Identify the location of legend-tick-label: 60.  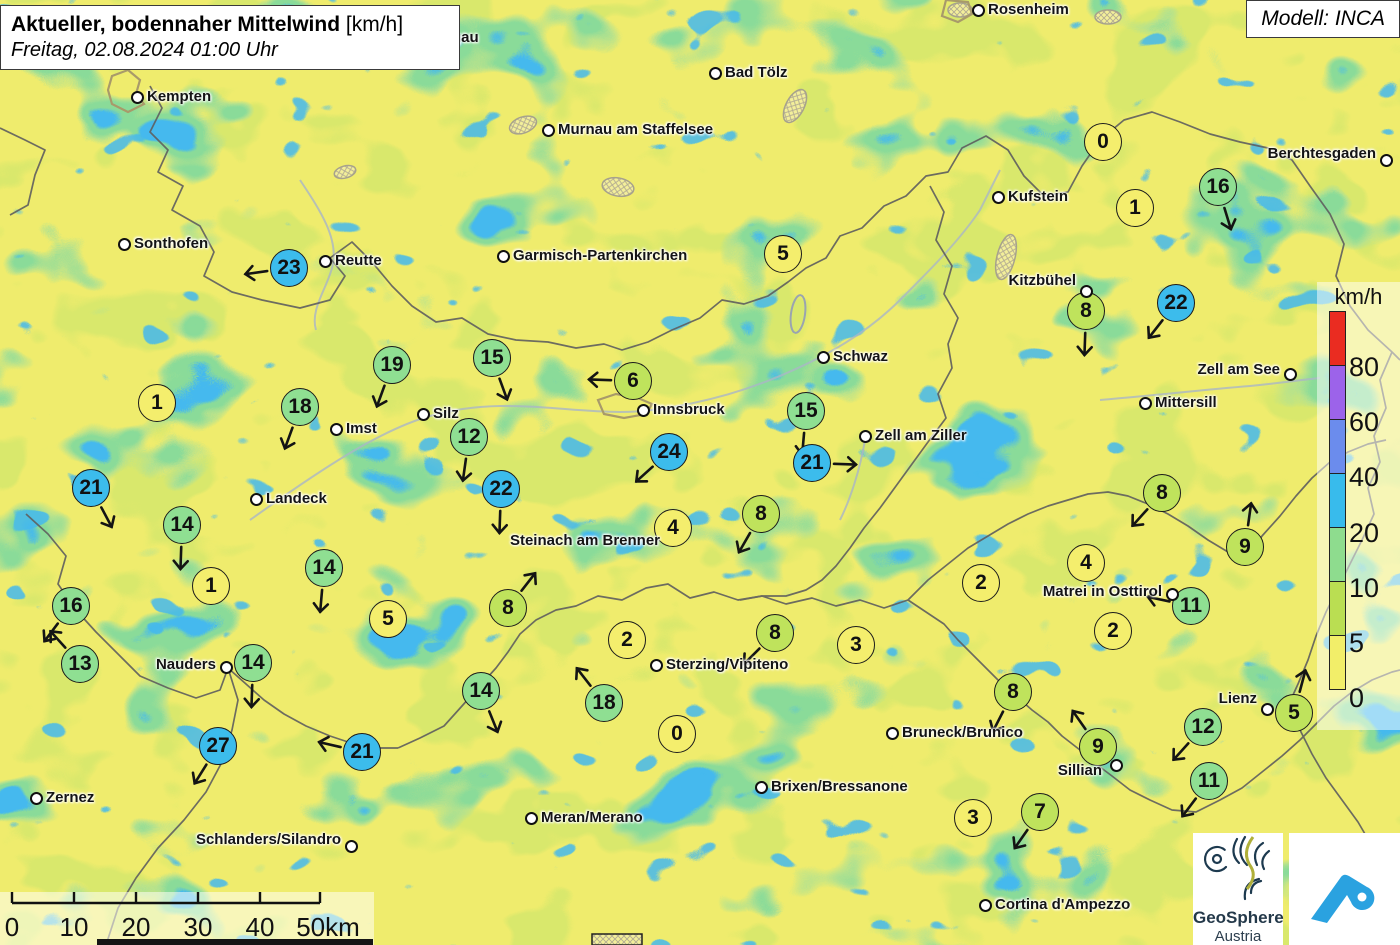
(1364, 422).